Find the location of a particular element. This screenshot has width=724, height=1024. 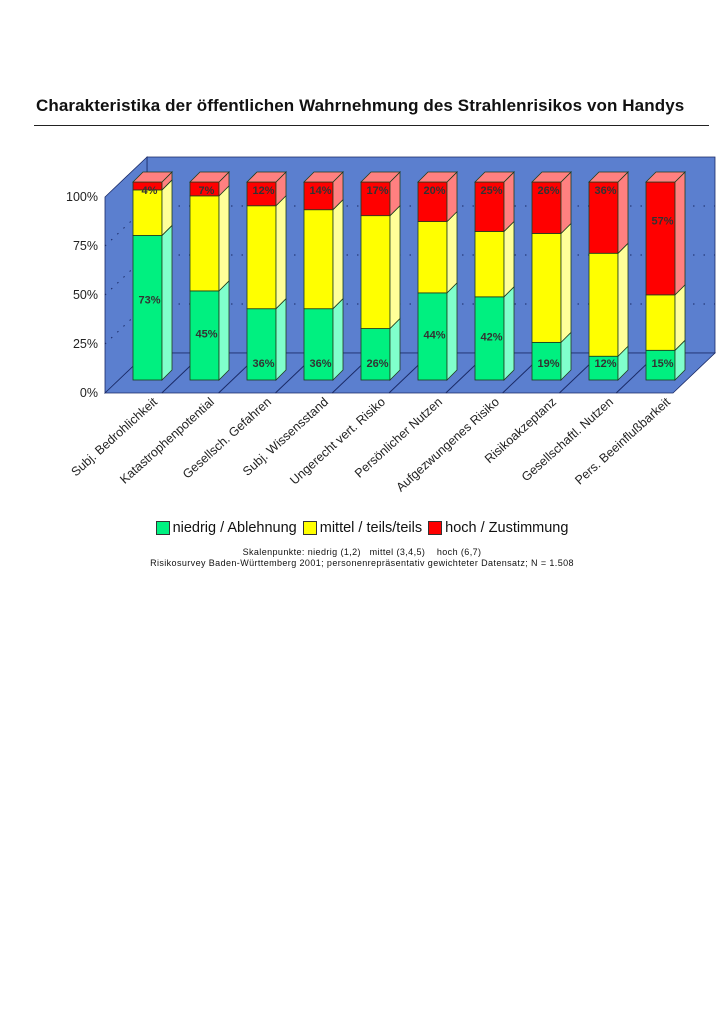

data-label-high: 4% is located at coordinates (150, 191).